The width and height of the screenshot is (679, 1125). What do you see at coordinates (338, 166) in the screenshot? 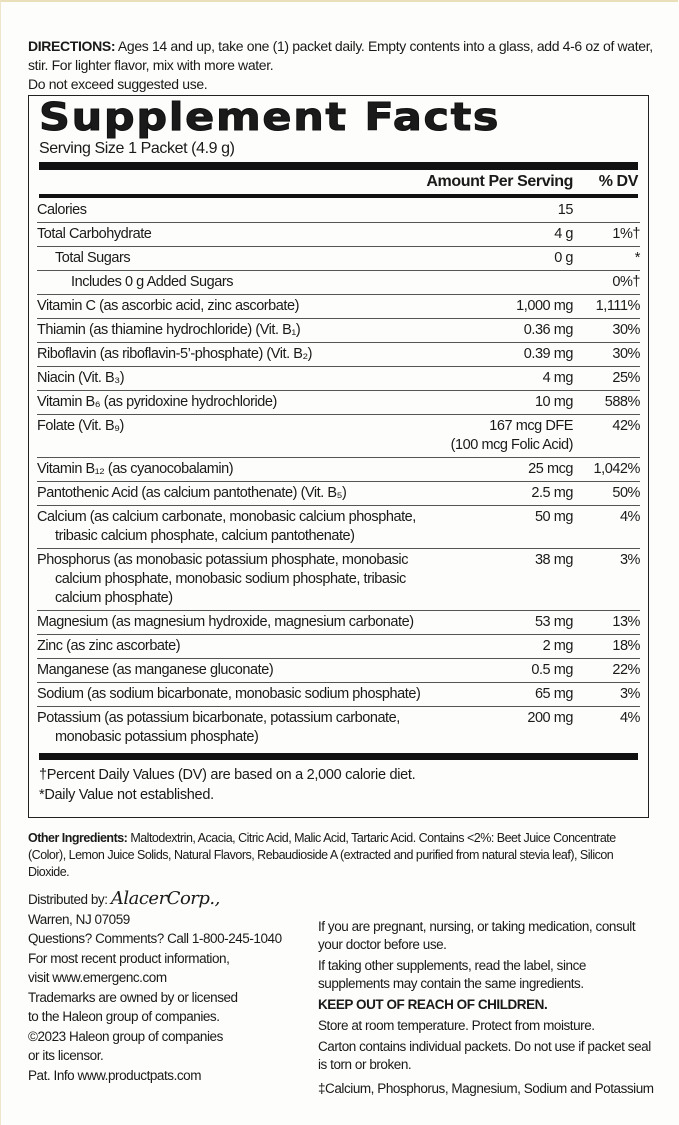
I see `thick-divider` at bounding box center [338, 166].